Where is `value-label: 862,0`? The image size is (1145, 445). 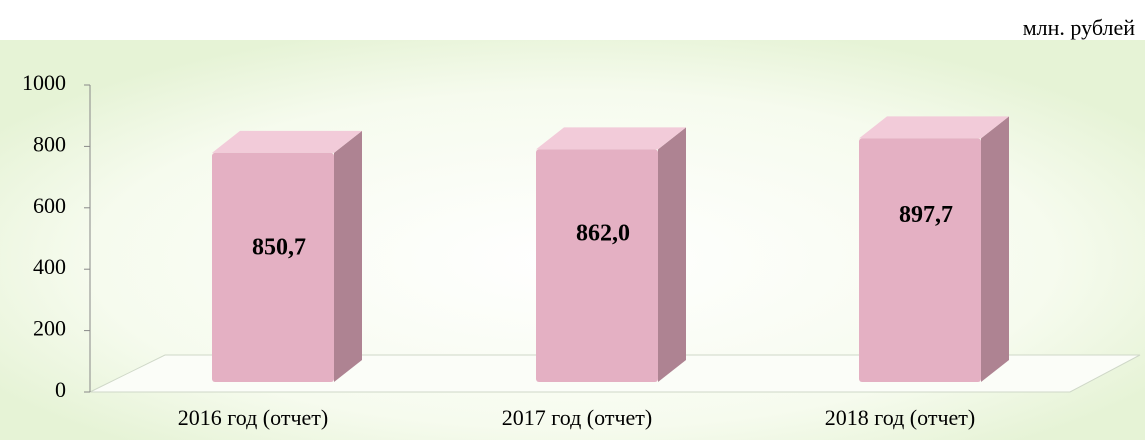 value-label: 862,0 is located at coordinates (603, 234).